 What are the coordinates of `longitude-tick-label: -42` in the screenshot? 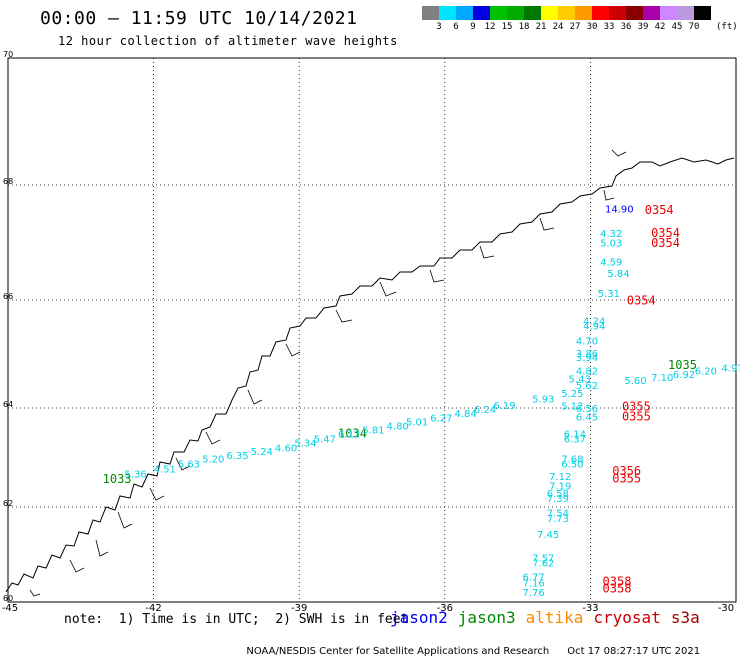 It's located at (153, 608).